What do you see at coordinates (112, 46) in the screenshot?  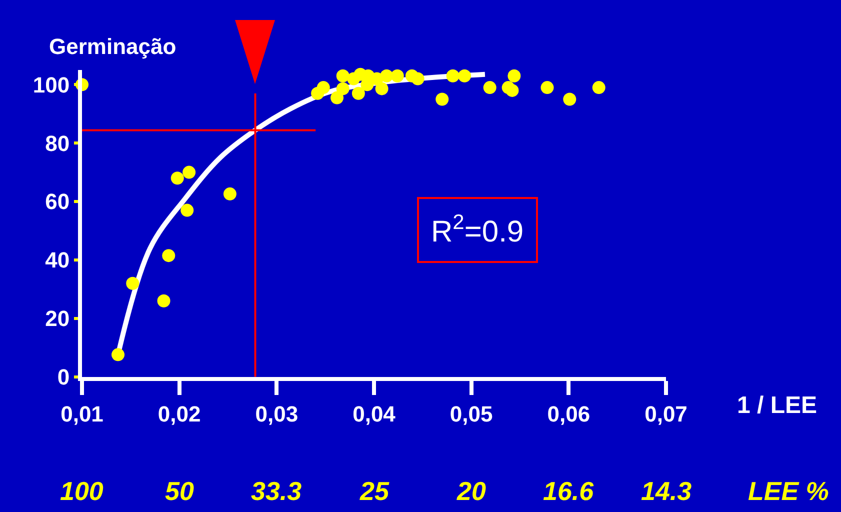 I see `y-axis-title: Germinação` at bounding box center [112, 46].